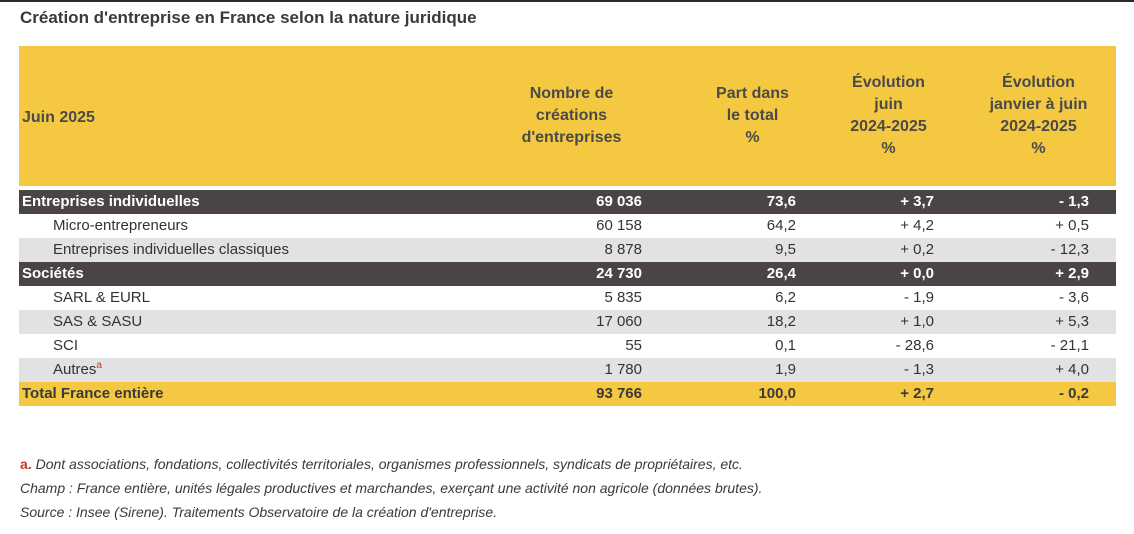 The image size is (1134, 534). I want to click on header-period: Juin 2025, so click(58, 117).